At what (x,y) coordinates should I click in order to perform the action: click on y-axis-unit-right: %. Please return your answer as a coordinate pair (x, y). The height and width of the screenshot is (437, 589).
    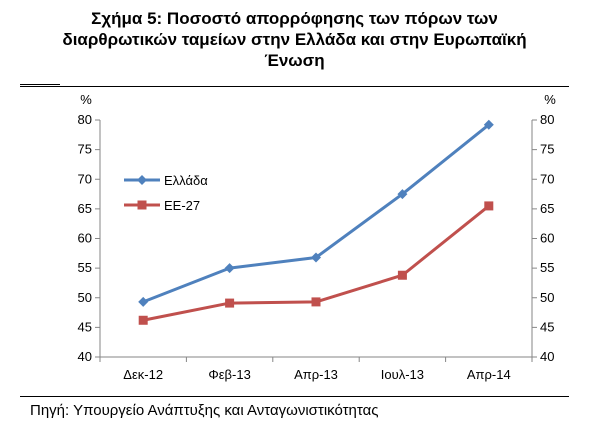
    Looking at the image, I should click on (550, 99).